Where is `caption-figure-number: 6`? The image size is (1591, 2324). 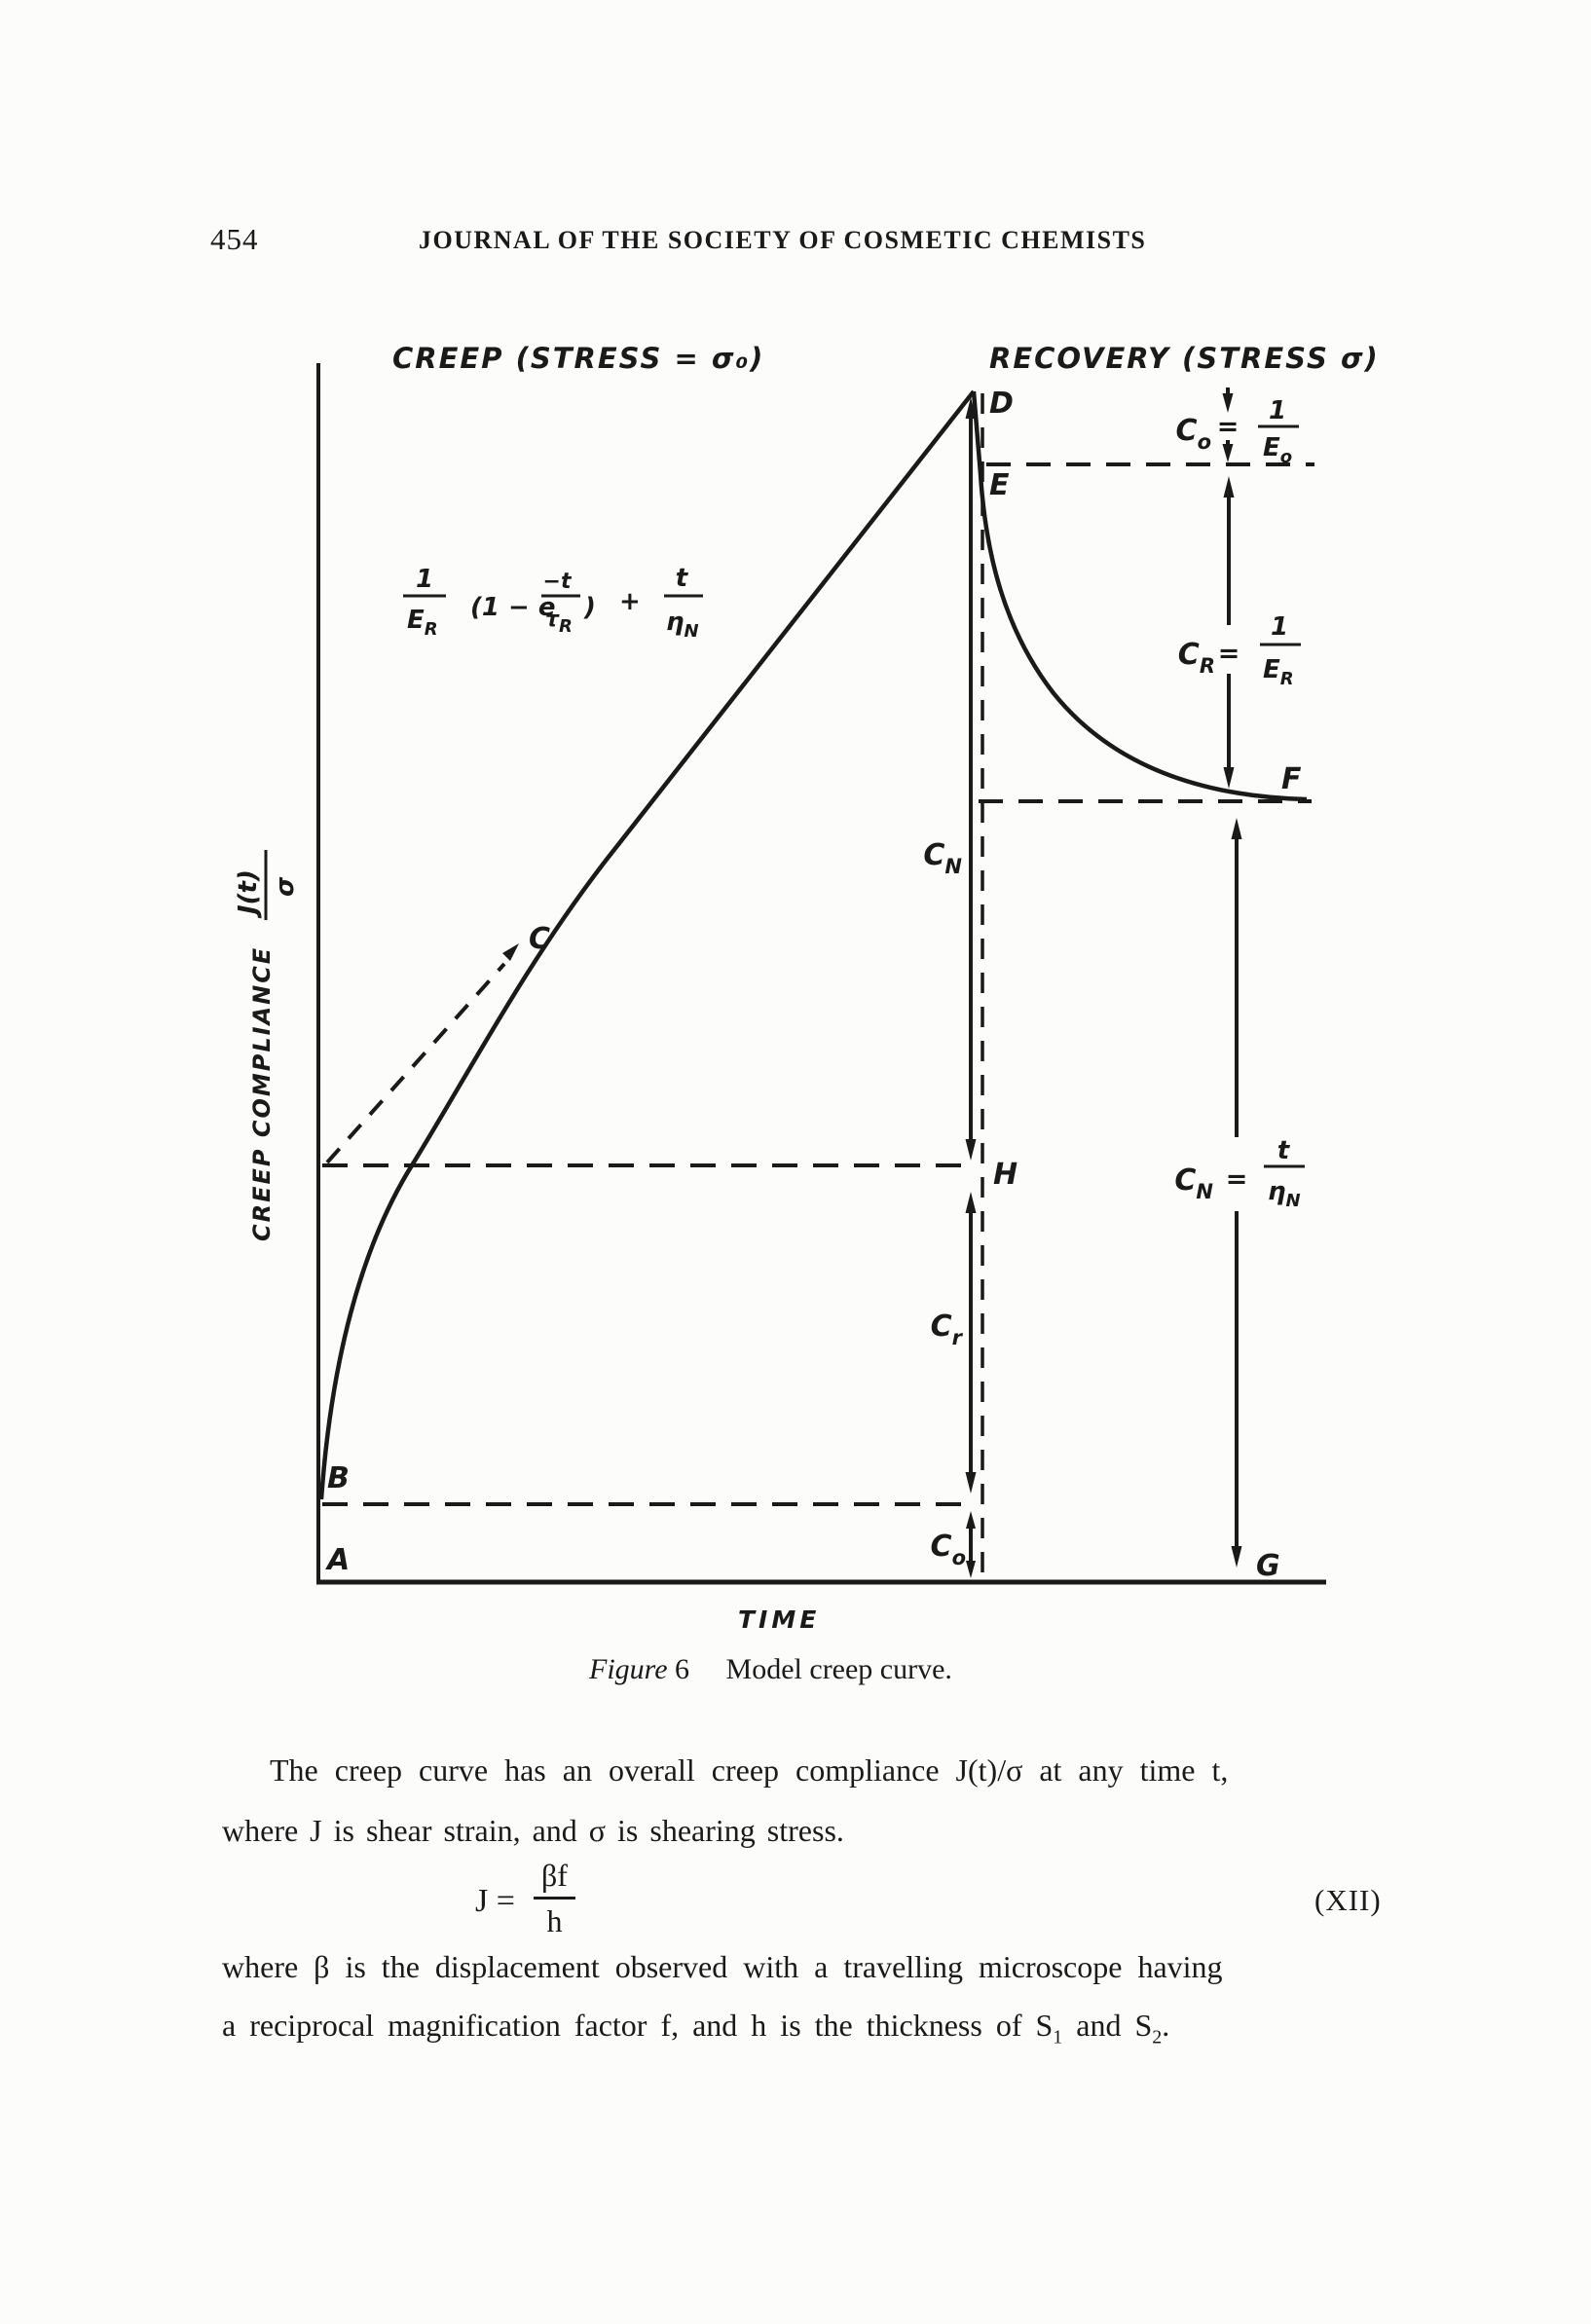 caption-figure-number: 6 is located at coordinates (682, 1669).